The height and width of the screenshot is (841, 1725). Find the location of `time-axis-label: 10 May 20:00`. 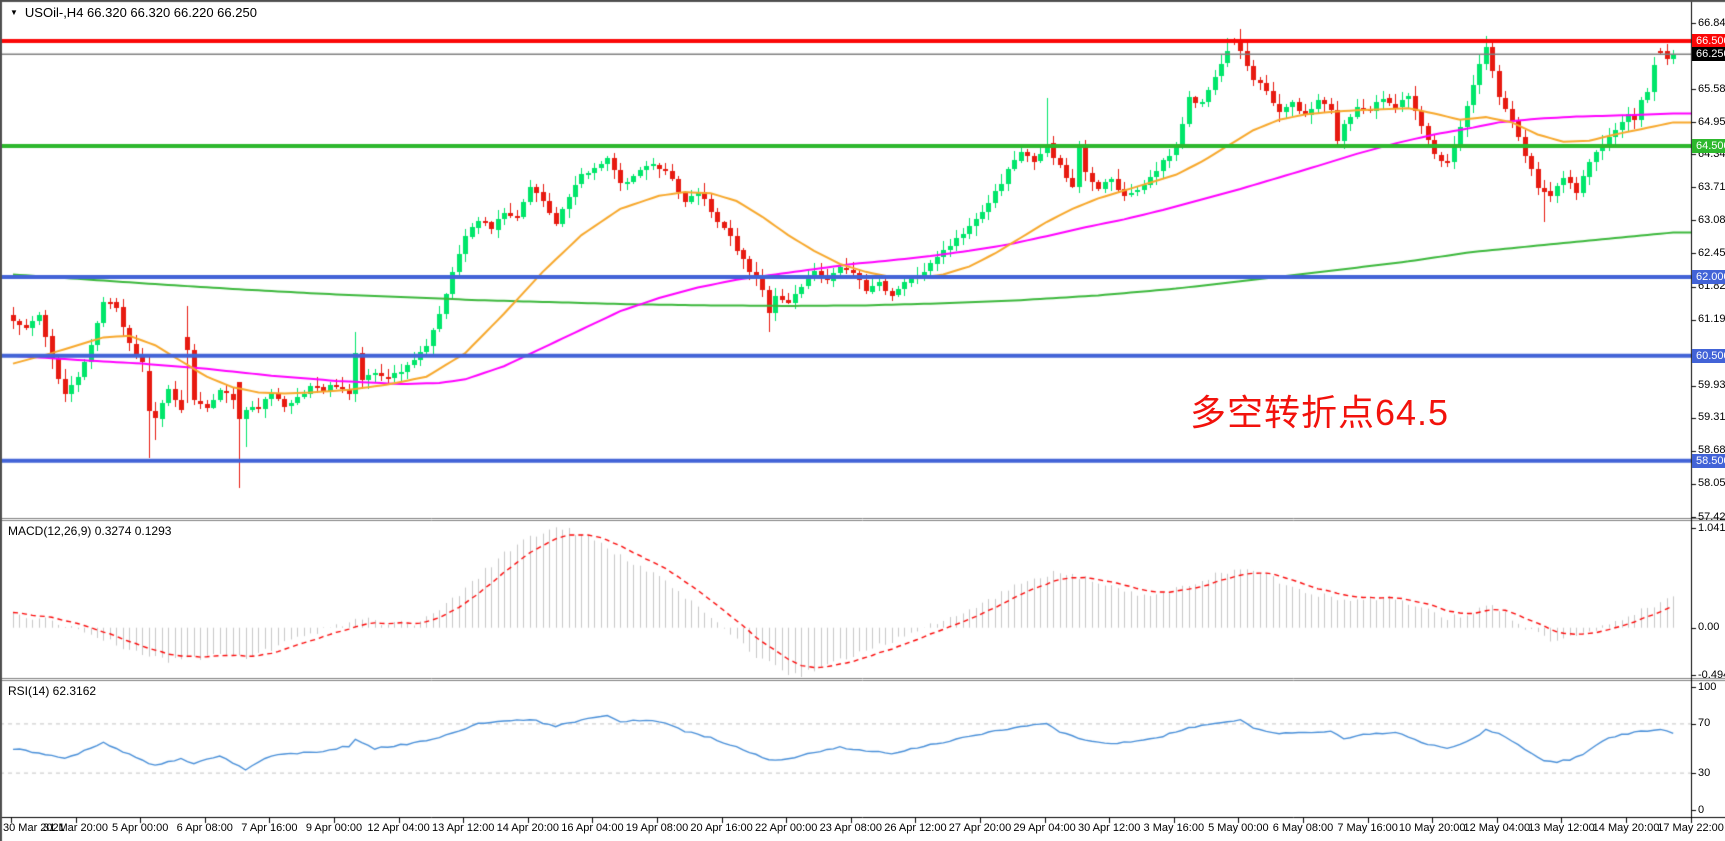

time-axis-label: 10 May 20:00 is located at coordinates (1432, 828).